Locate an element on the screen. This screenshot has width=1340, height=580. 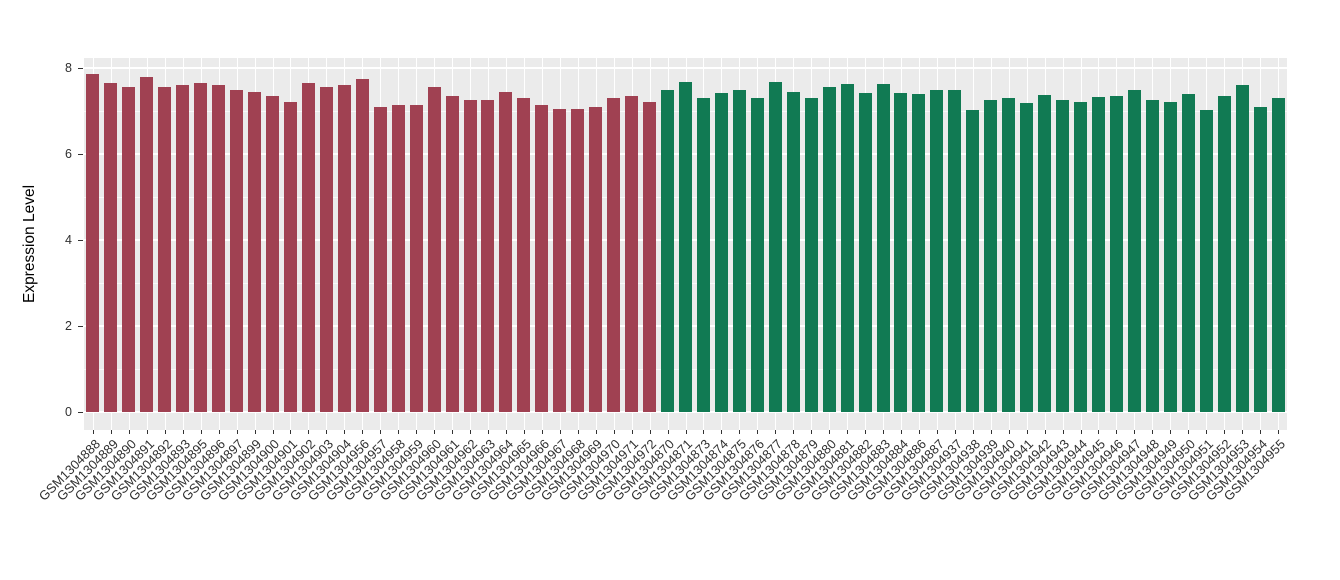
y-axis-title: Expression Level is located at coordinates (29, 244).